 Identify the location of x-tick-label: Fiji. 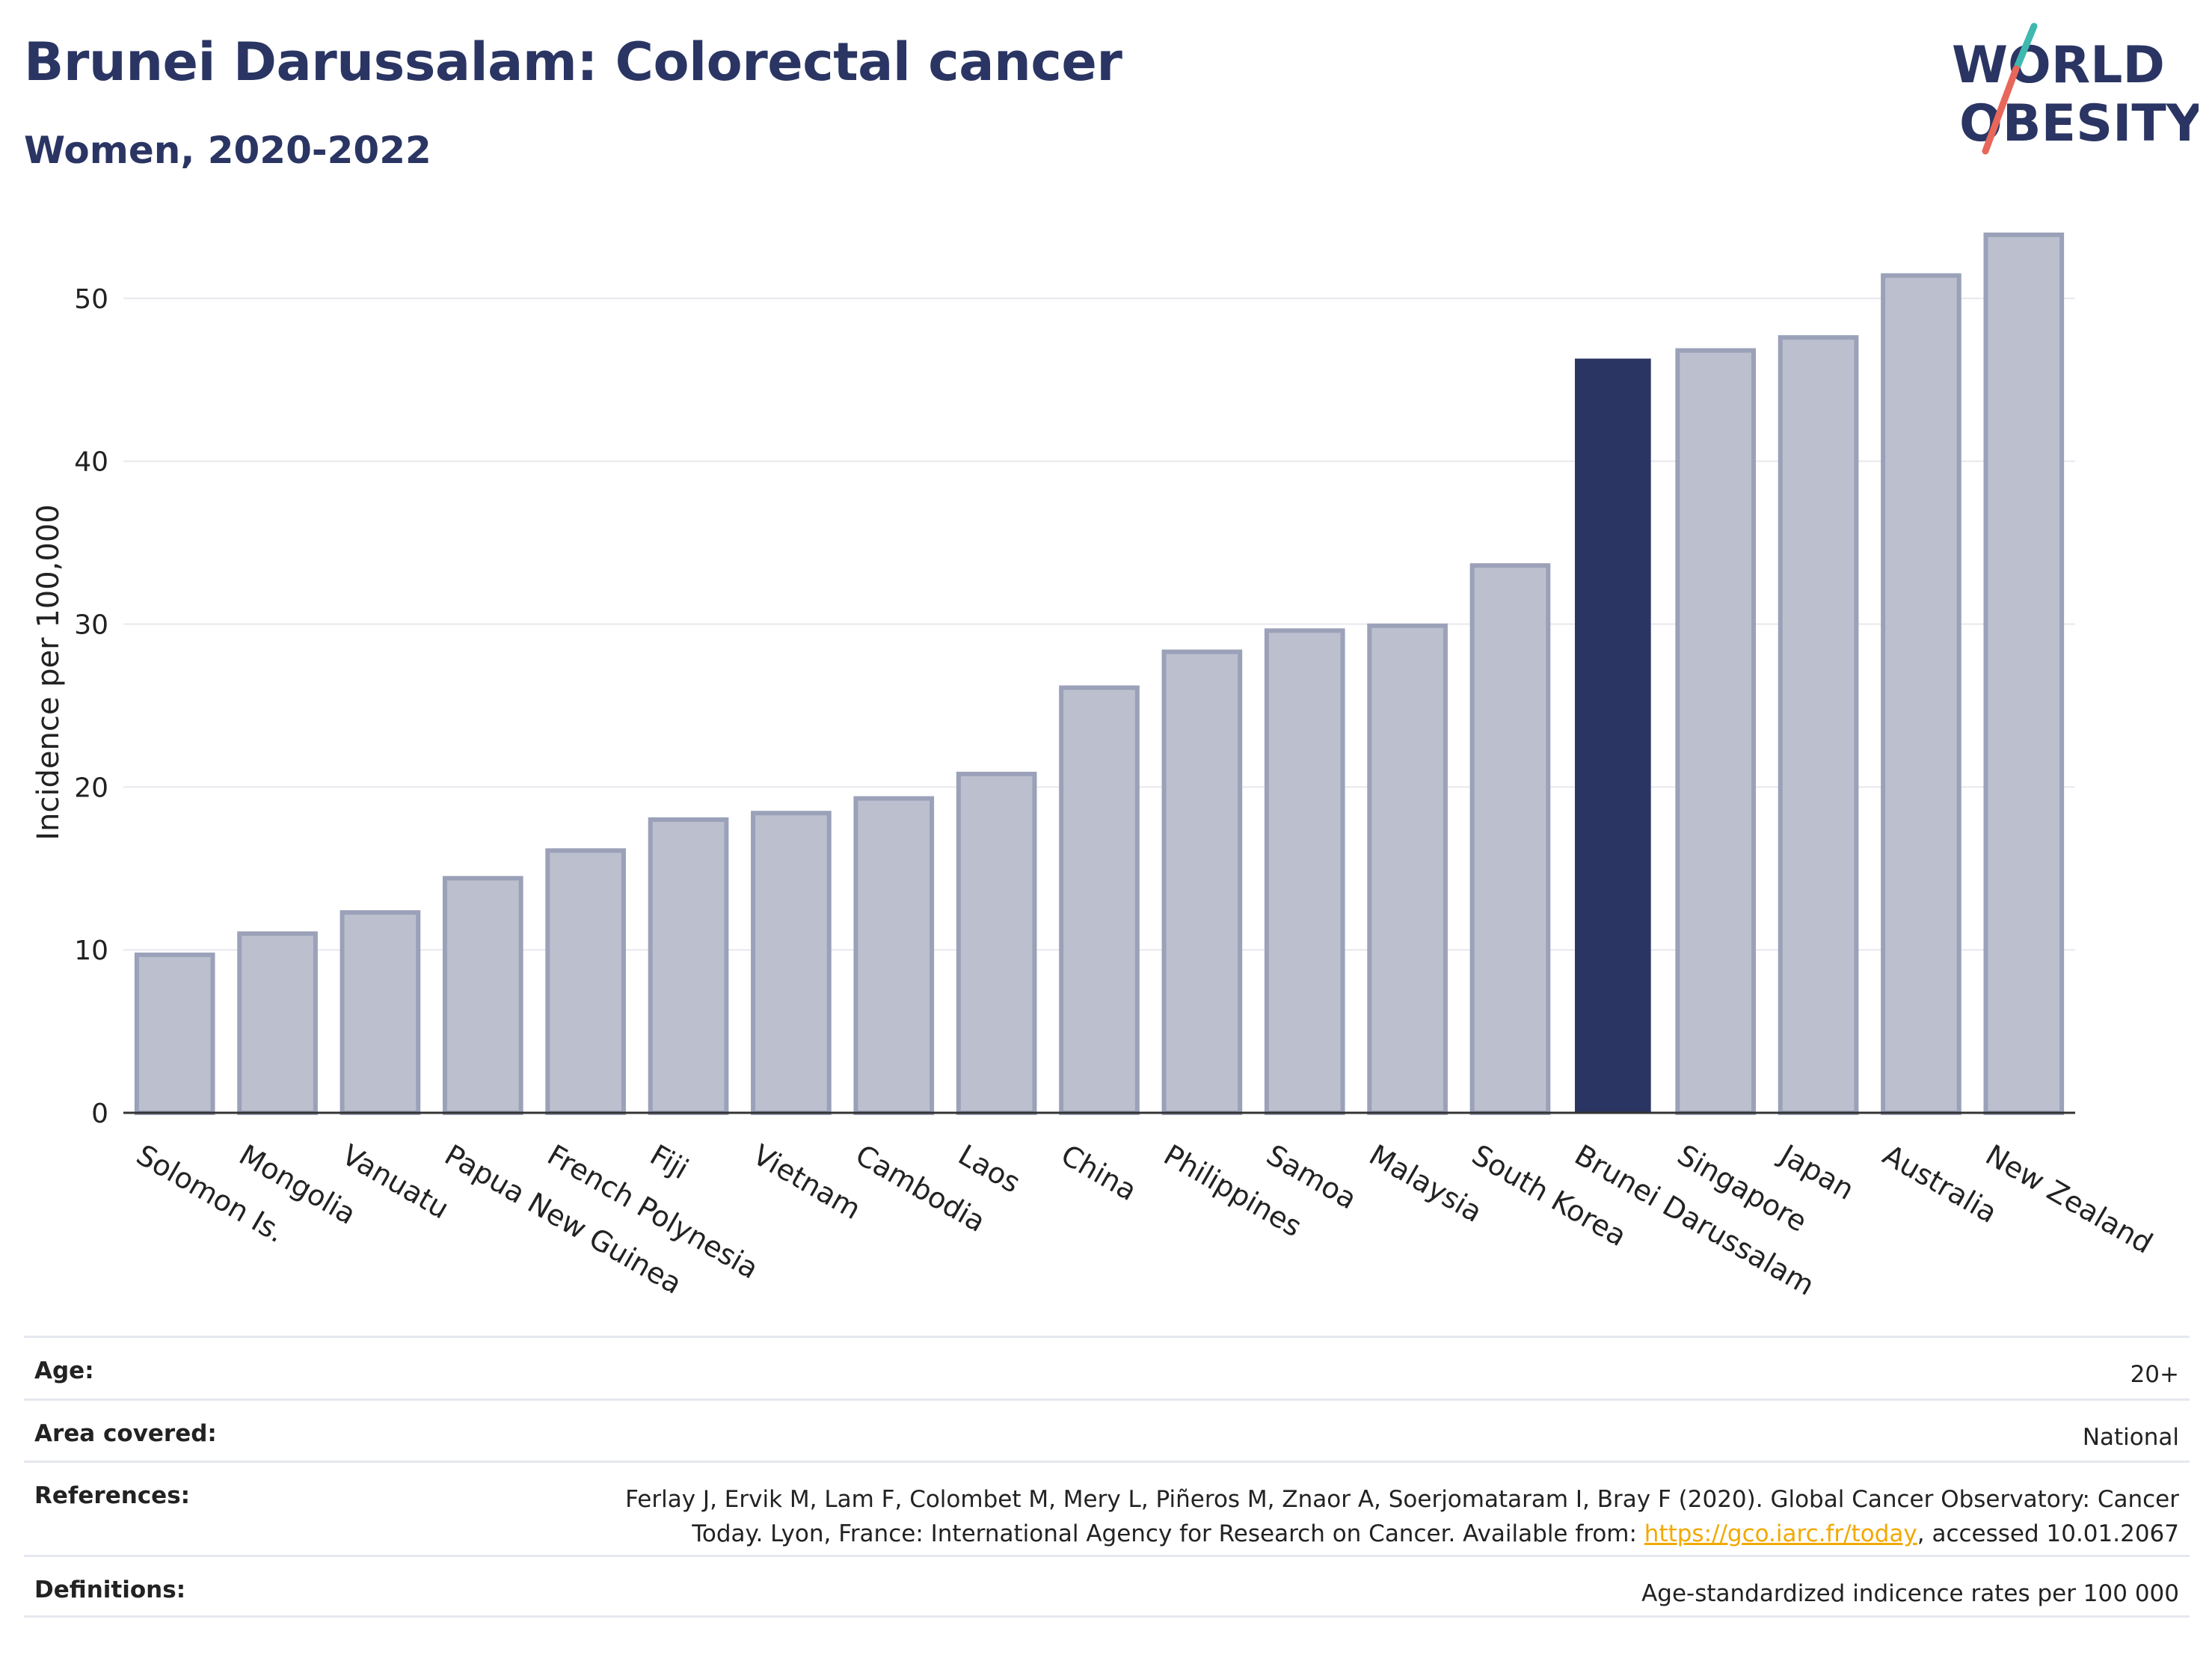
(669, 1161).